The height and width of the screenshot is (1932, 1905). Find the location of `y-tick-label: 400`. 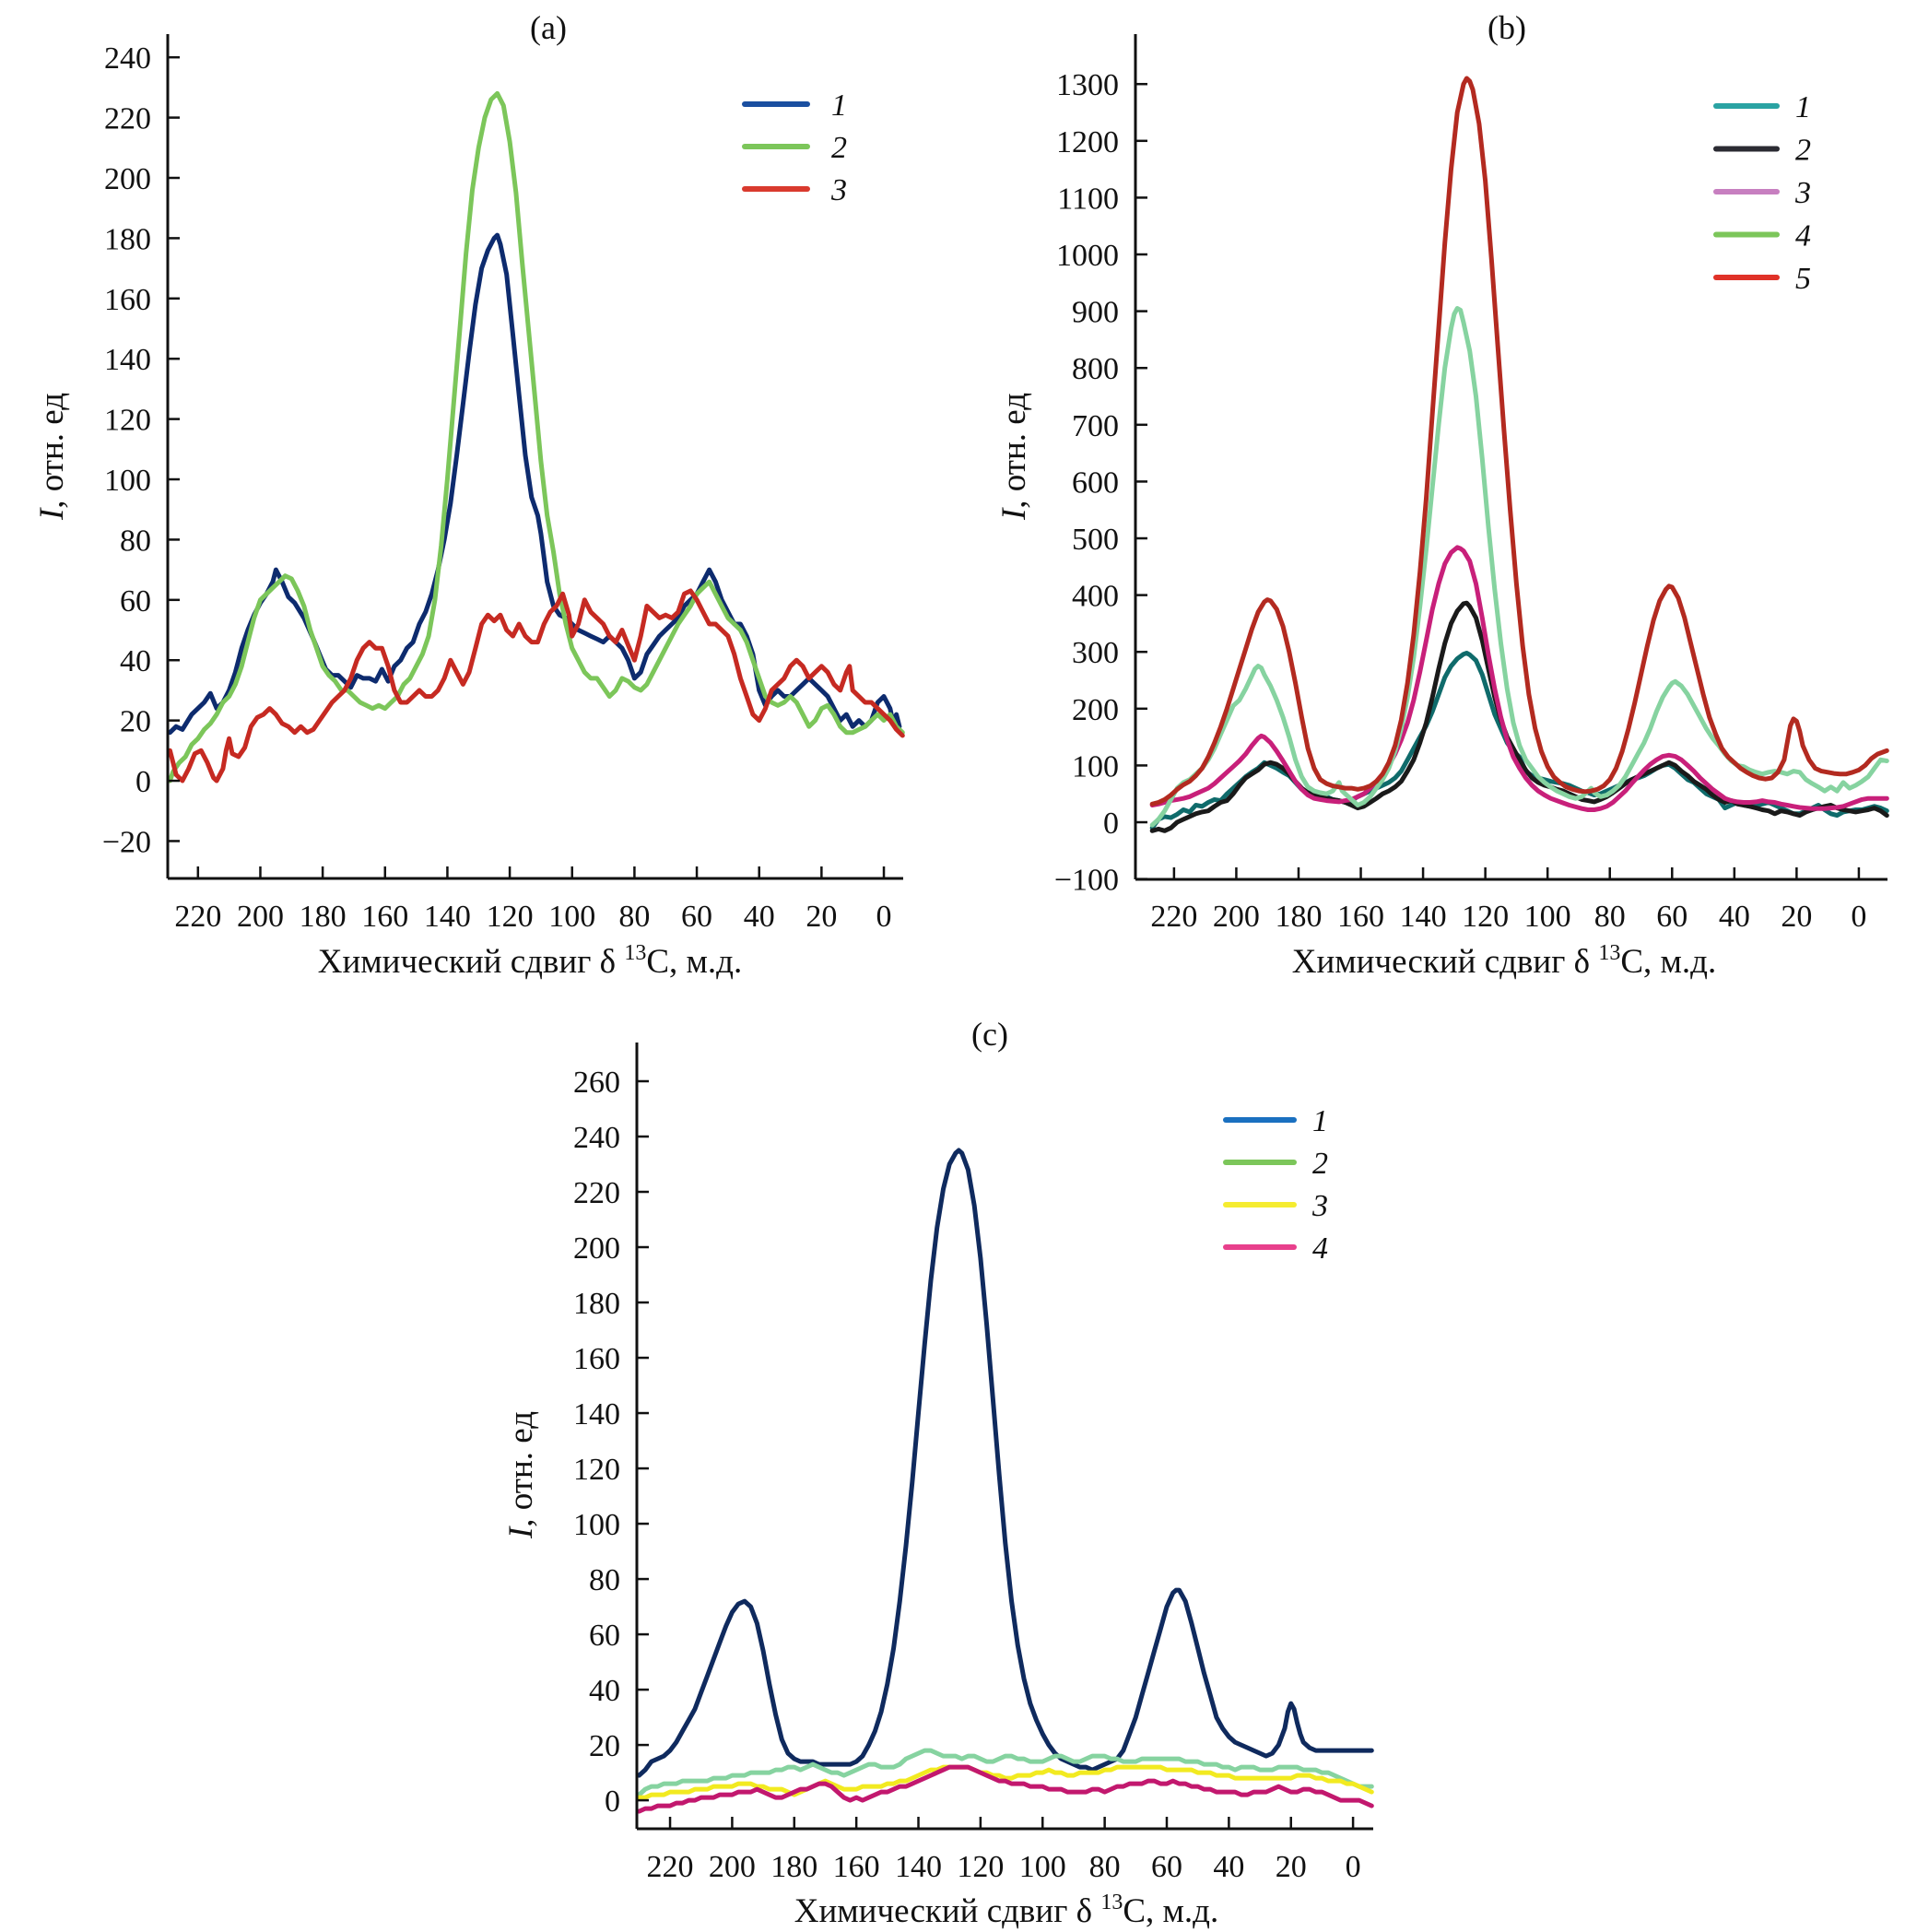

y-tick-label: 400 is located at coordinates (1095, 597).